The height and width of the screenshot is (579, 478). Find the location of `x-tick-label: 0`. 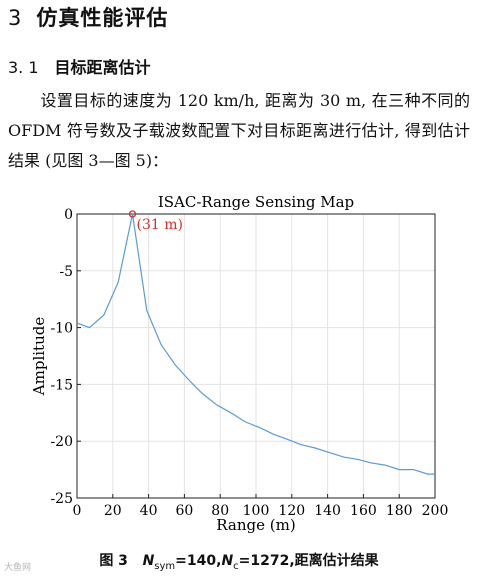

x-tick-label: 0 is located at coordinates (77, 511).